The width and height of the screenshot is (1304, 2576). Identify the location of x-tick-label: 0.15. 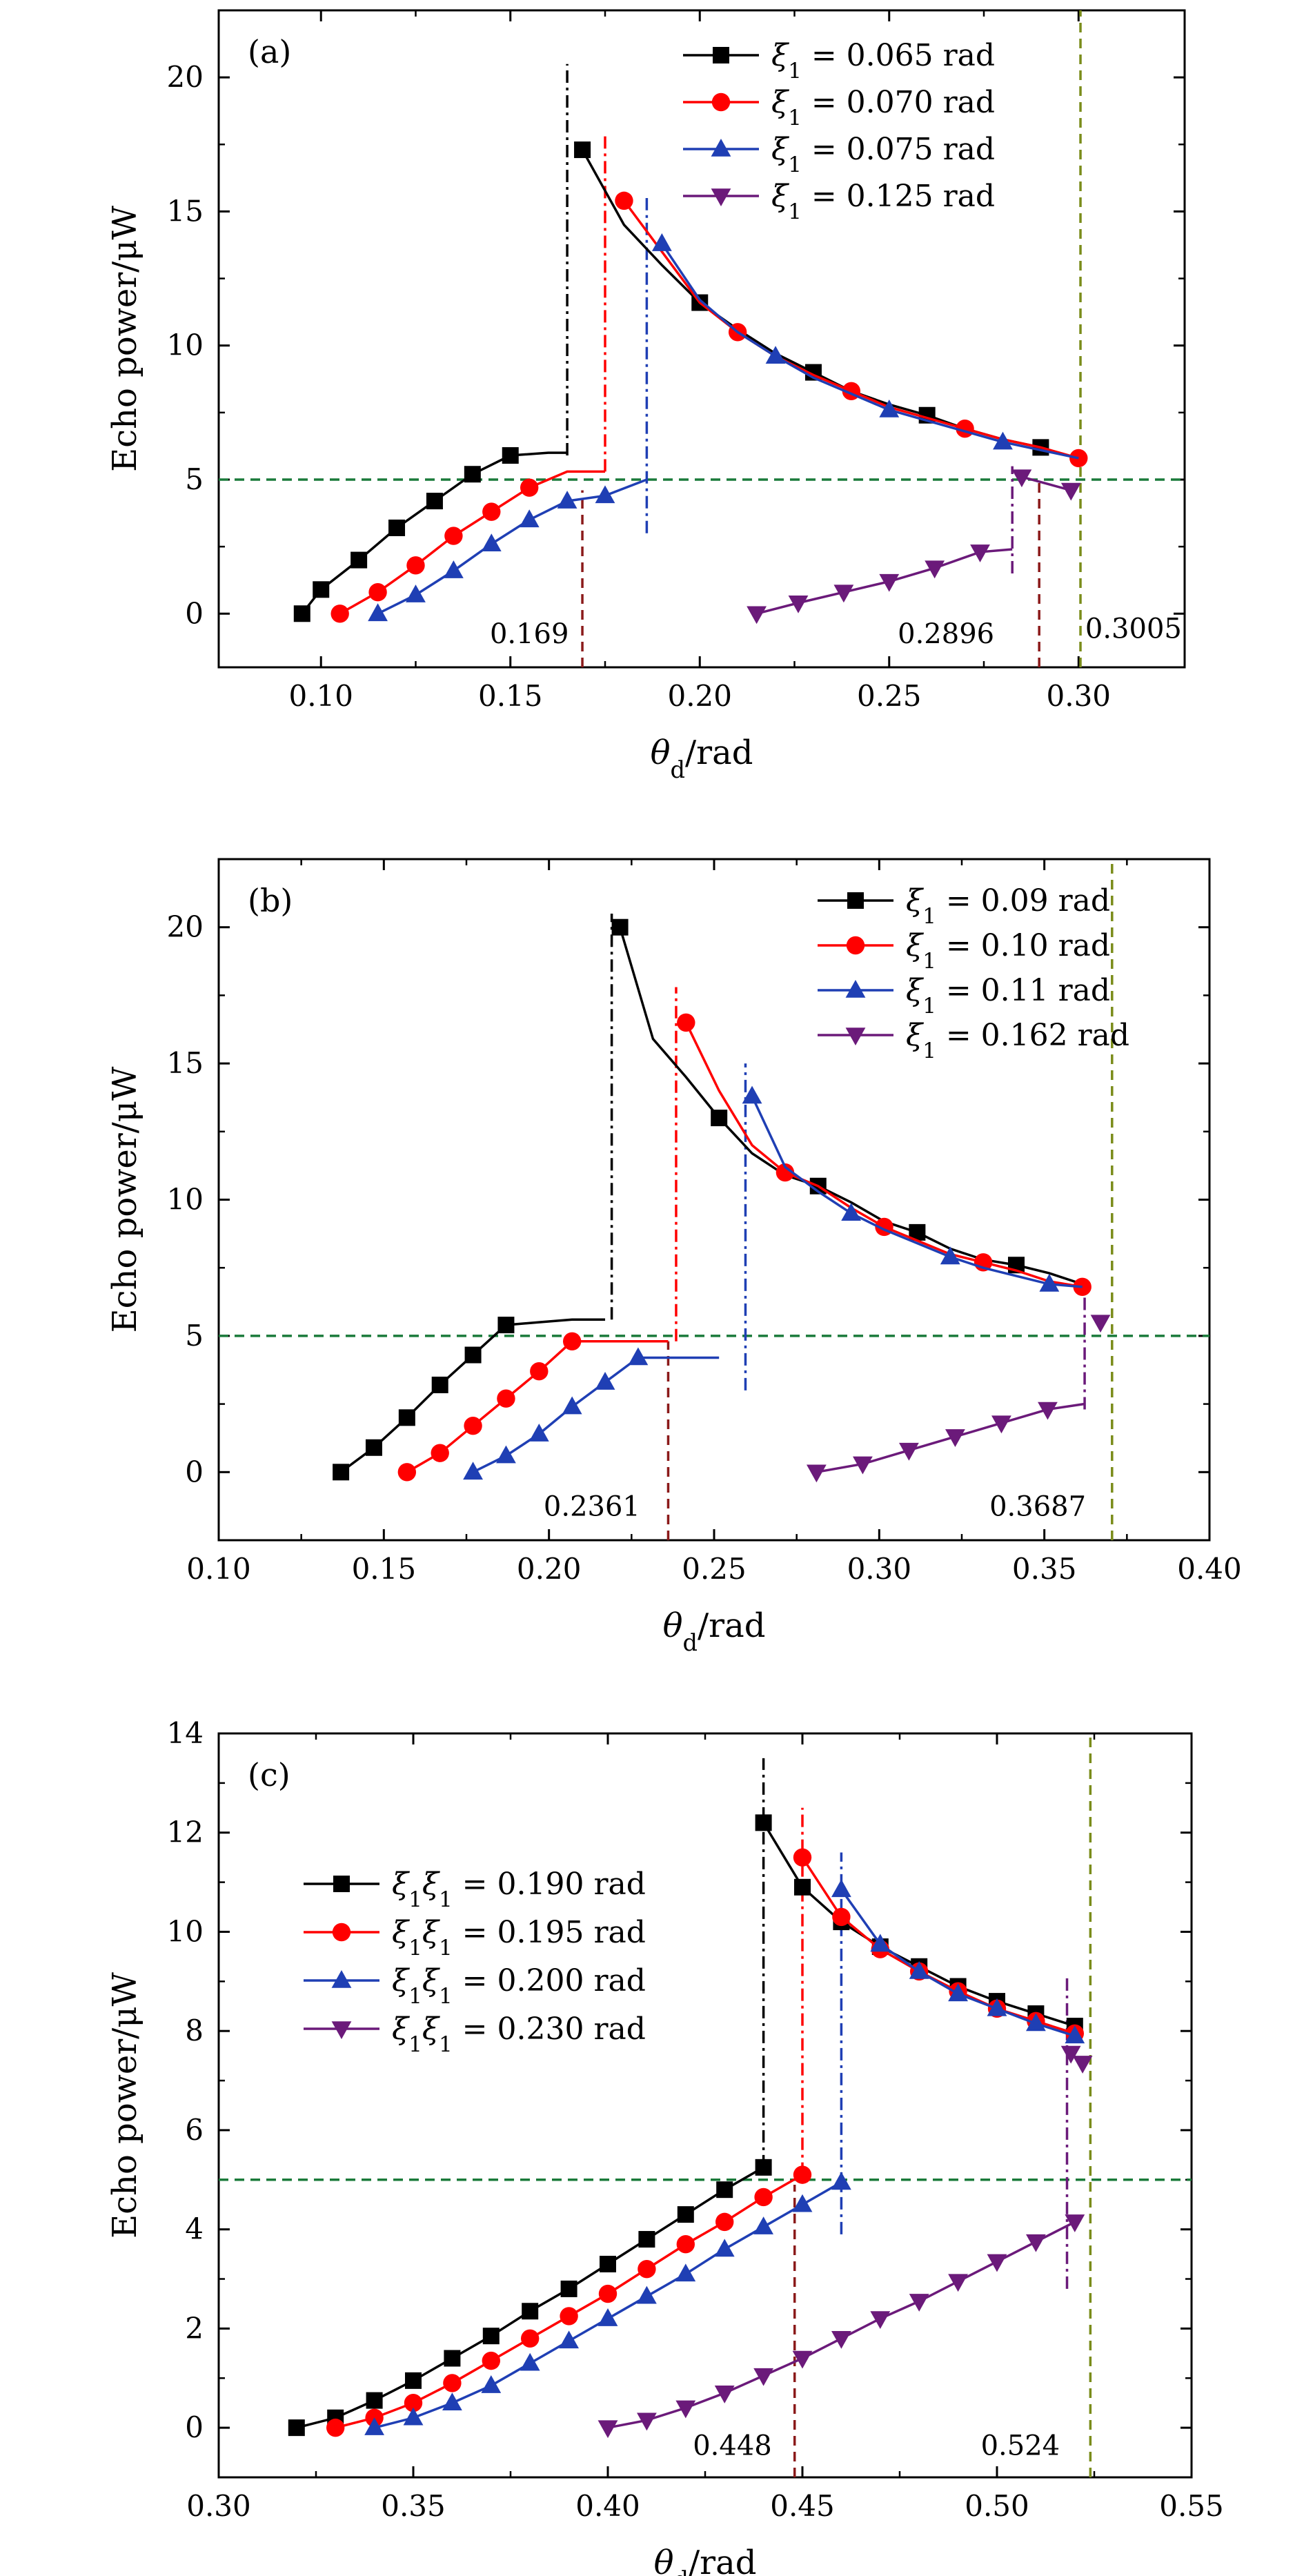
(510, 696).